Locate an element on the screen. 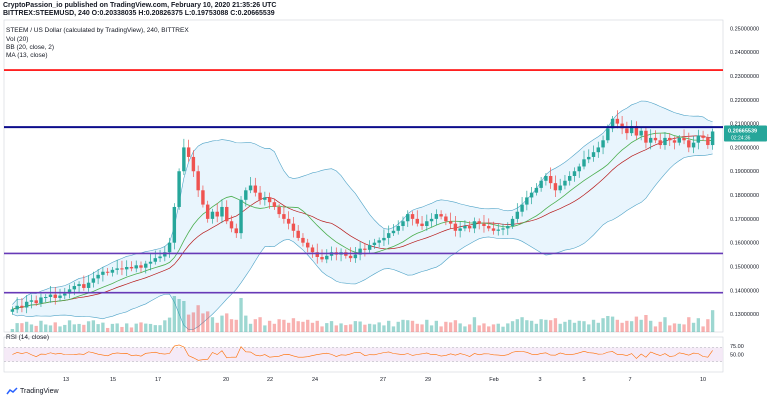 The width and height of the screenshot is (768, 401). y-tick-label: 0.13000000 is located at coordinates (744, 315).